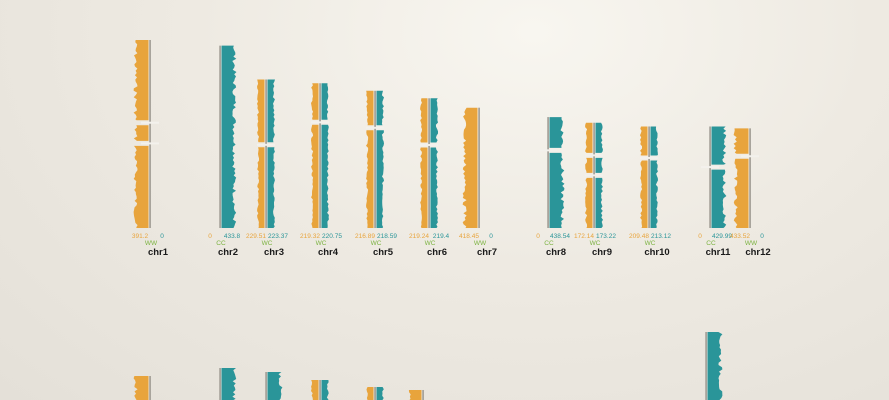 Image resolution: width=889 pixels, height=400 pixels. What do you see at coordinates (228, 252) in the screenshot?
I see `chromosome-name: chr2` at bounding box center [228, 252].